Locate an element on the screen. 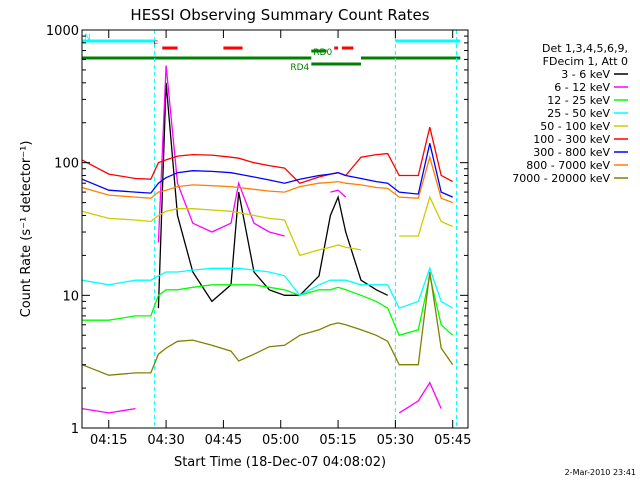  y-tick-label-3: 100 is located at coordinates (66, 164).